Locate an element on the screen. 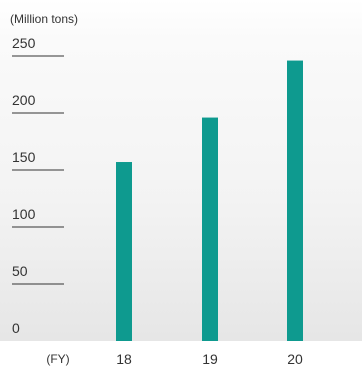 Image resolution: width=362 pixels, height=370 pixels. unit-label: (Million tons) is located at coordinates (44, 19).